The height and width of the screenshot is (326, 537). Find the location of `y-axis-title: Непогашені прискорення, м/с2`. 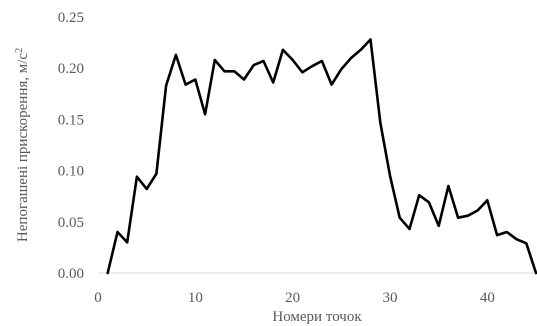

y-axis-title: Непогашені прискорення, м/с2 is located at coordinates (22, 145).